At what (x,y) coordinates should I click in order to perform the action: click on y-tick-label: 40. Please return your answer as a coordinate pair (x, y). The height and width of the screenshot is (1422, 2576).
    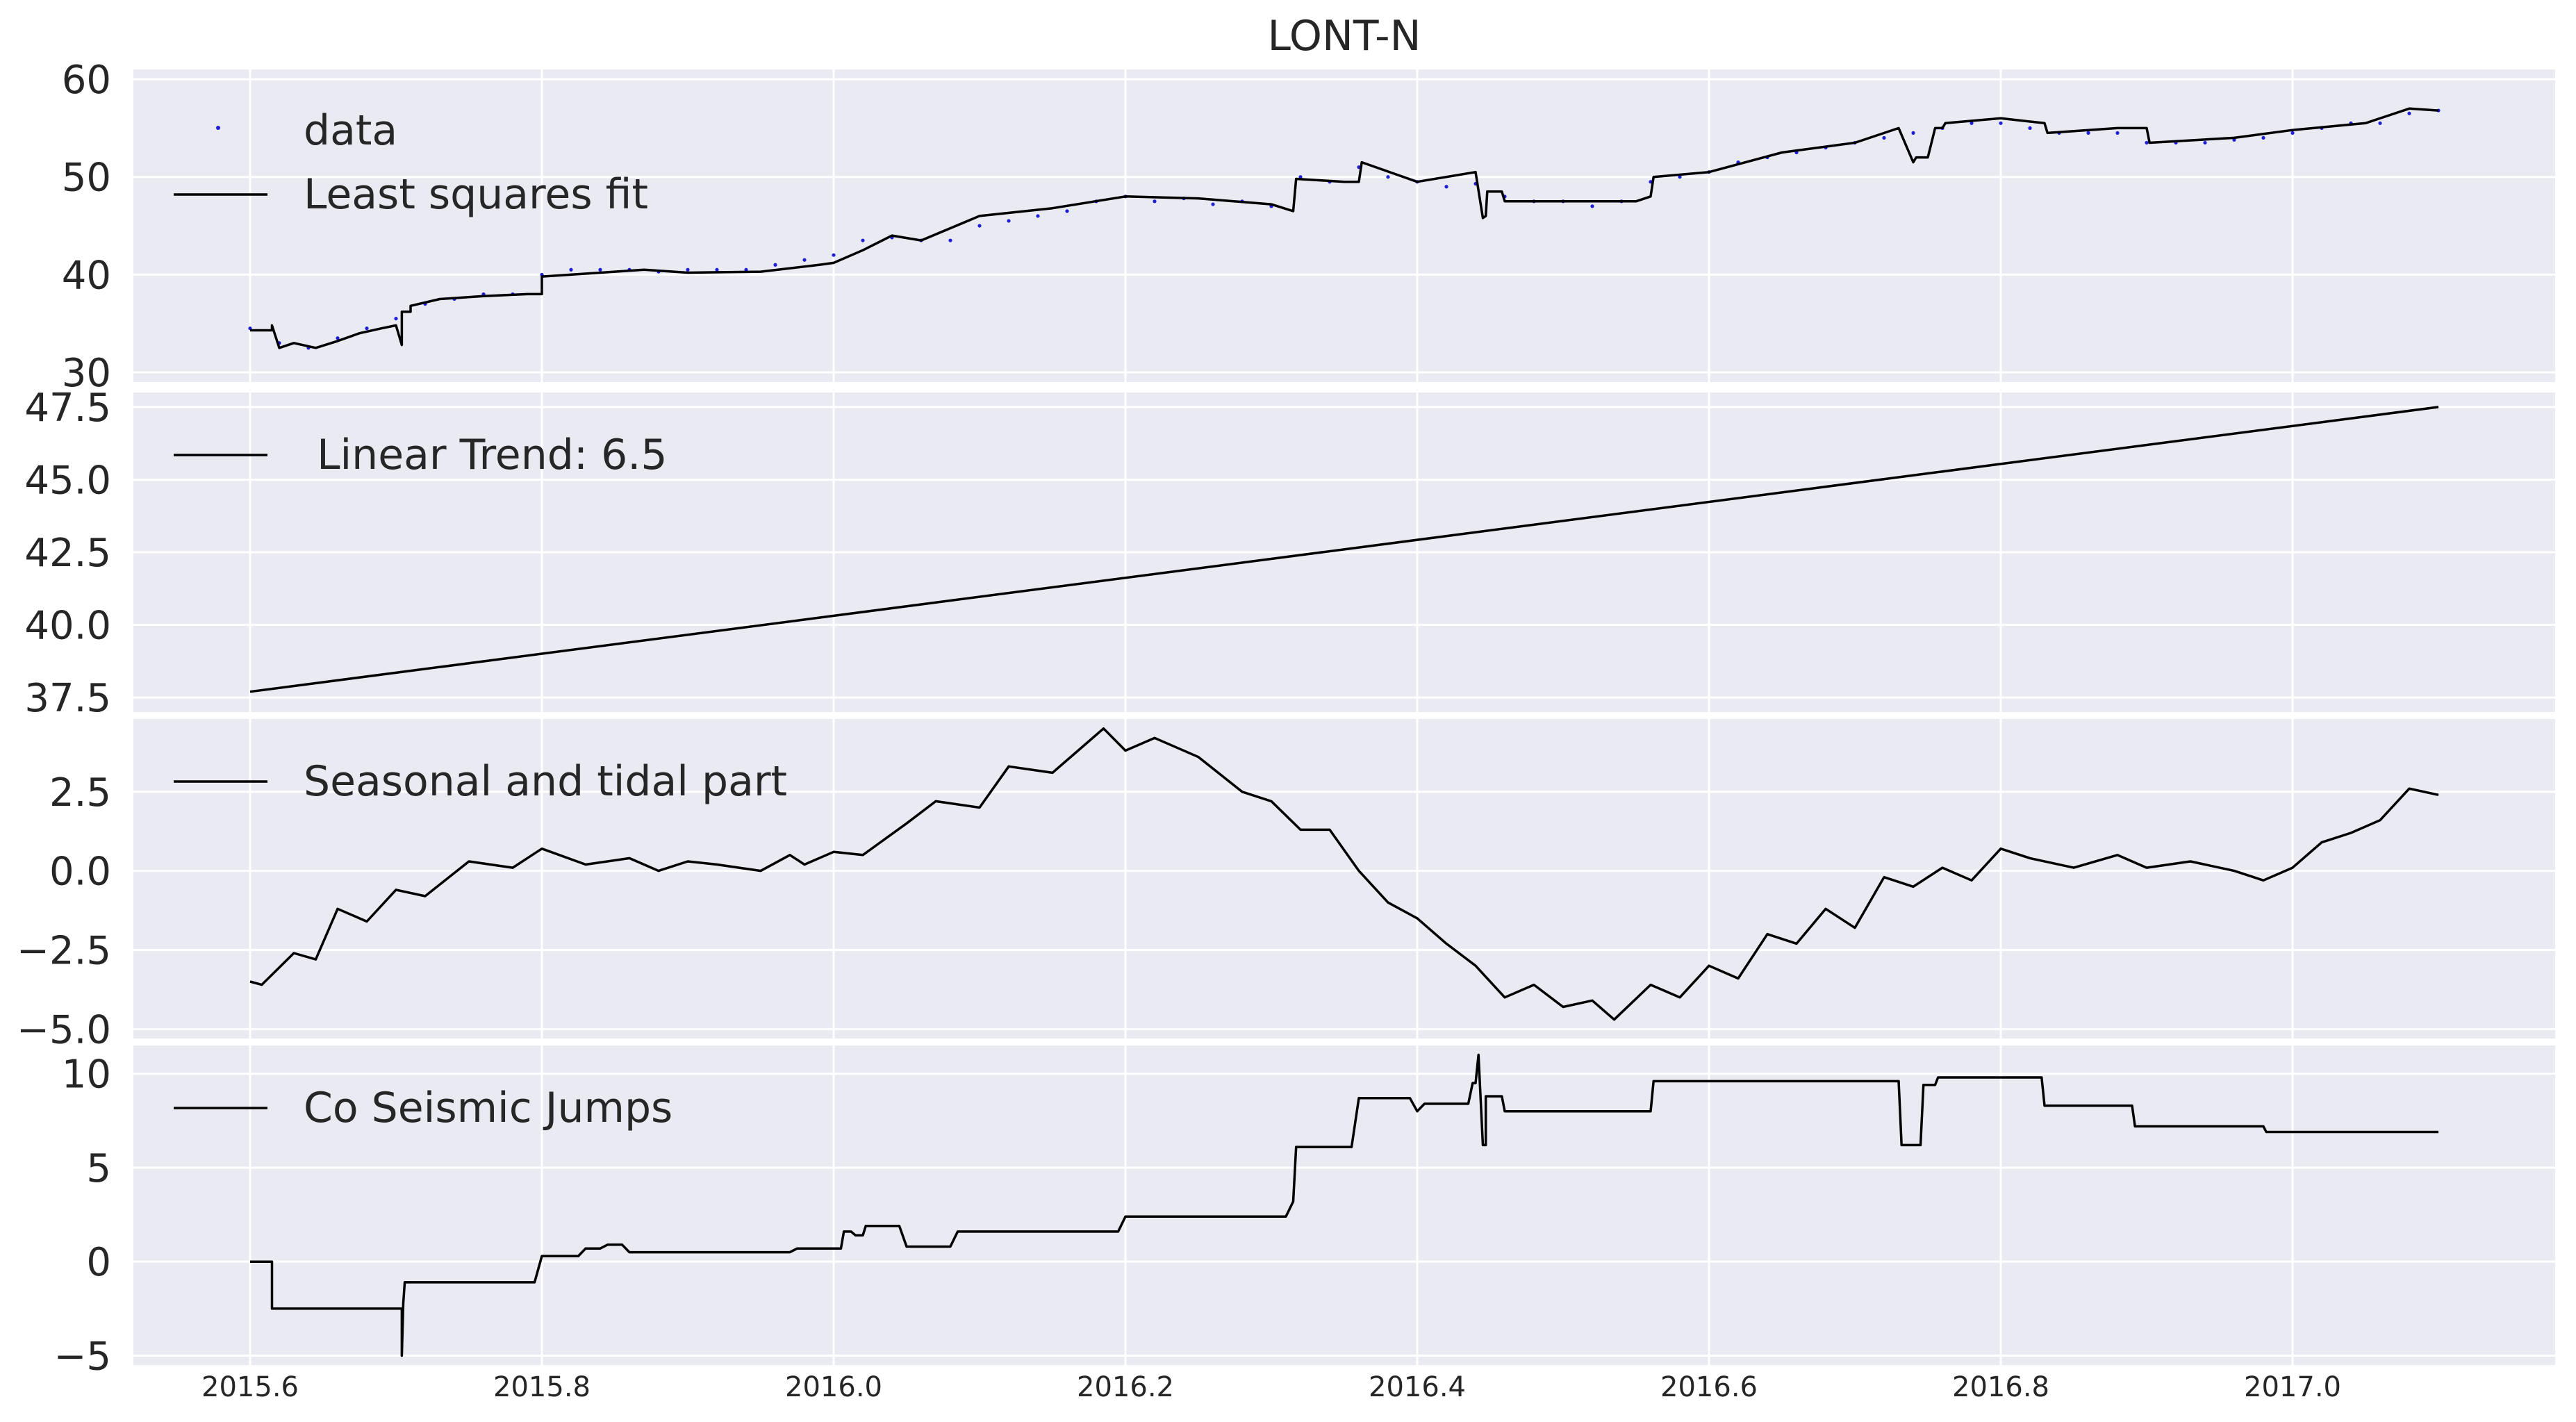
    Looking at the image, I should click on (87, 275).